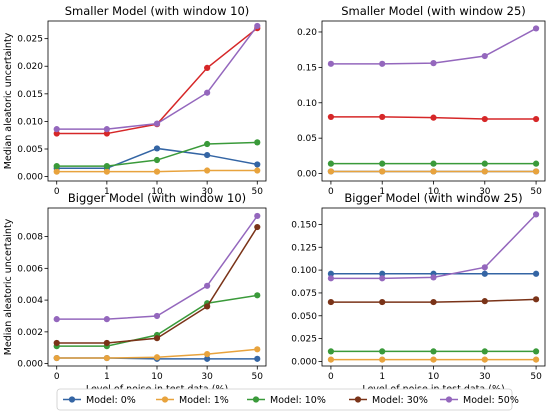 This screenshot has width=550, height=413. What do you see at coordinates (307, 139) in the screenshot?
I see `y-tick-label: 0.05` at bounding box center [307, 139].